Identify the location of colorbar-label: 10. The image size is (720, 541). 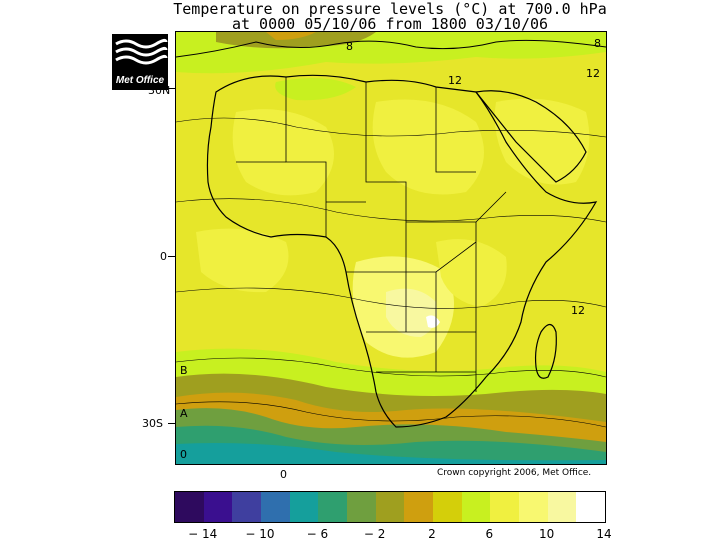
(547, 534).